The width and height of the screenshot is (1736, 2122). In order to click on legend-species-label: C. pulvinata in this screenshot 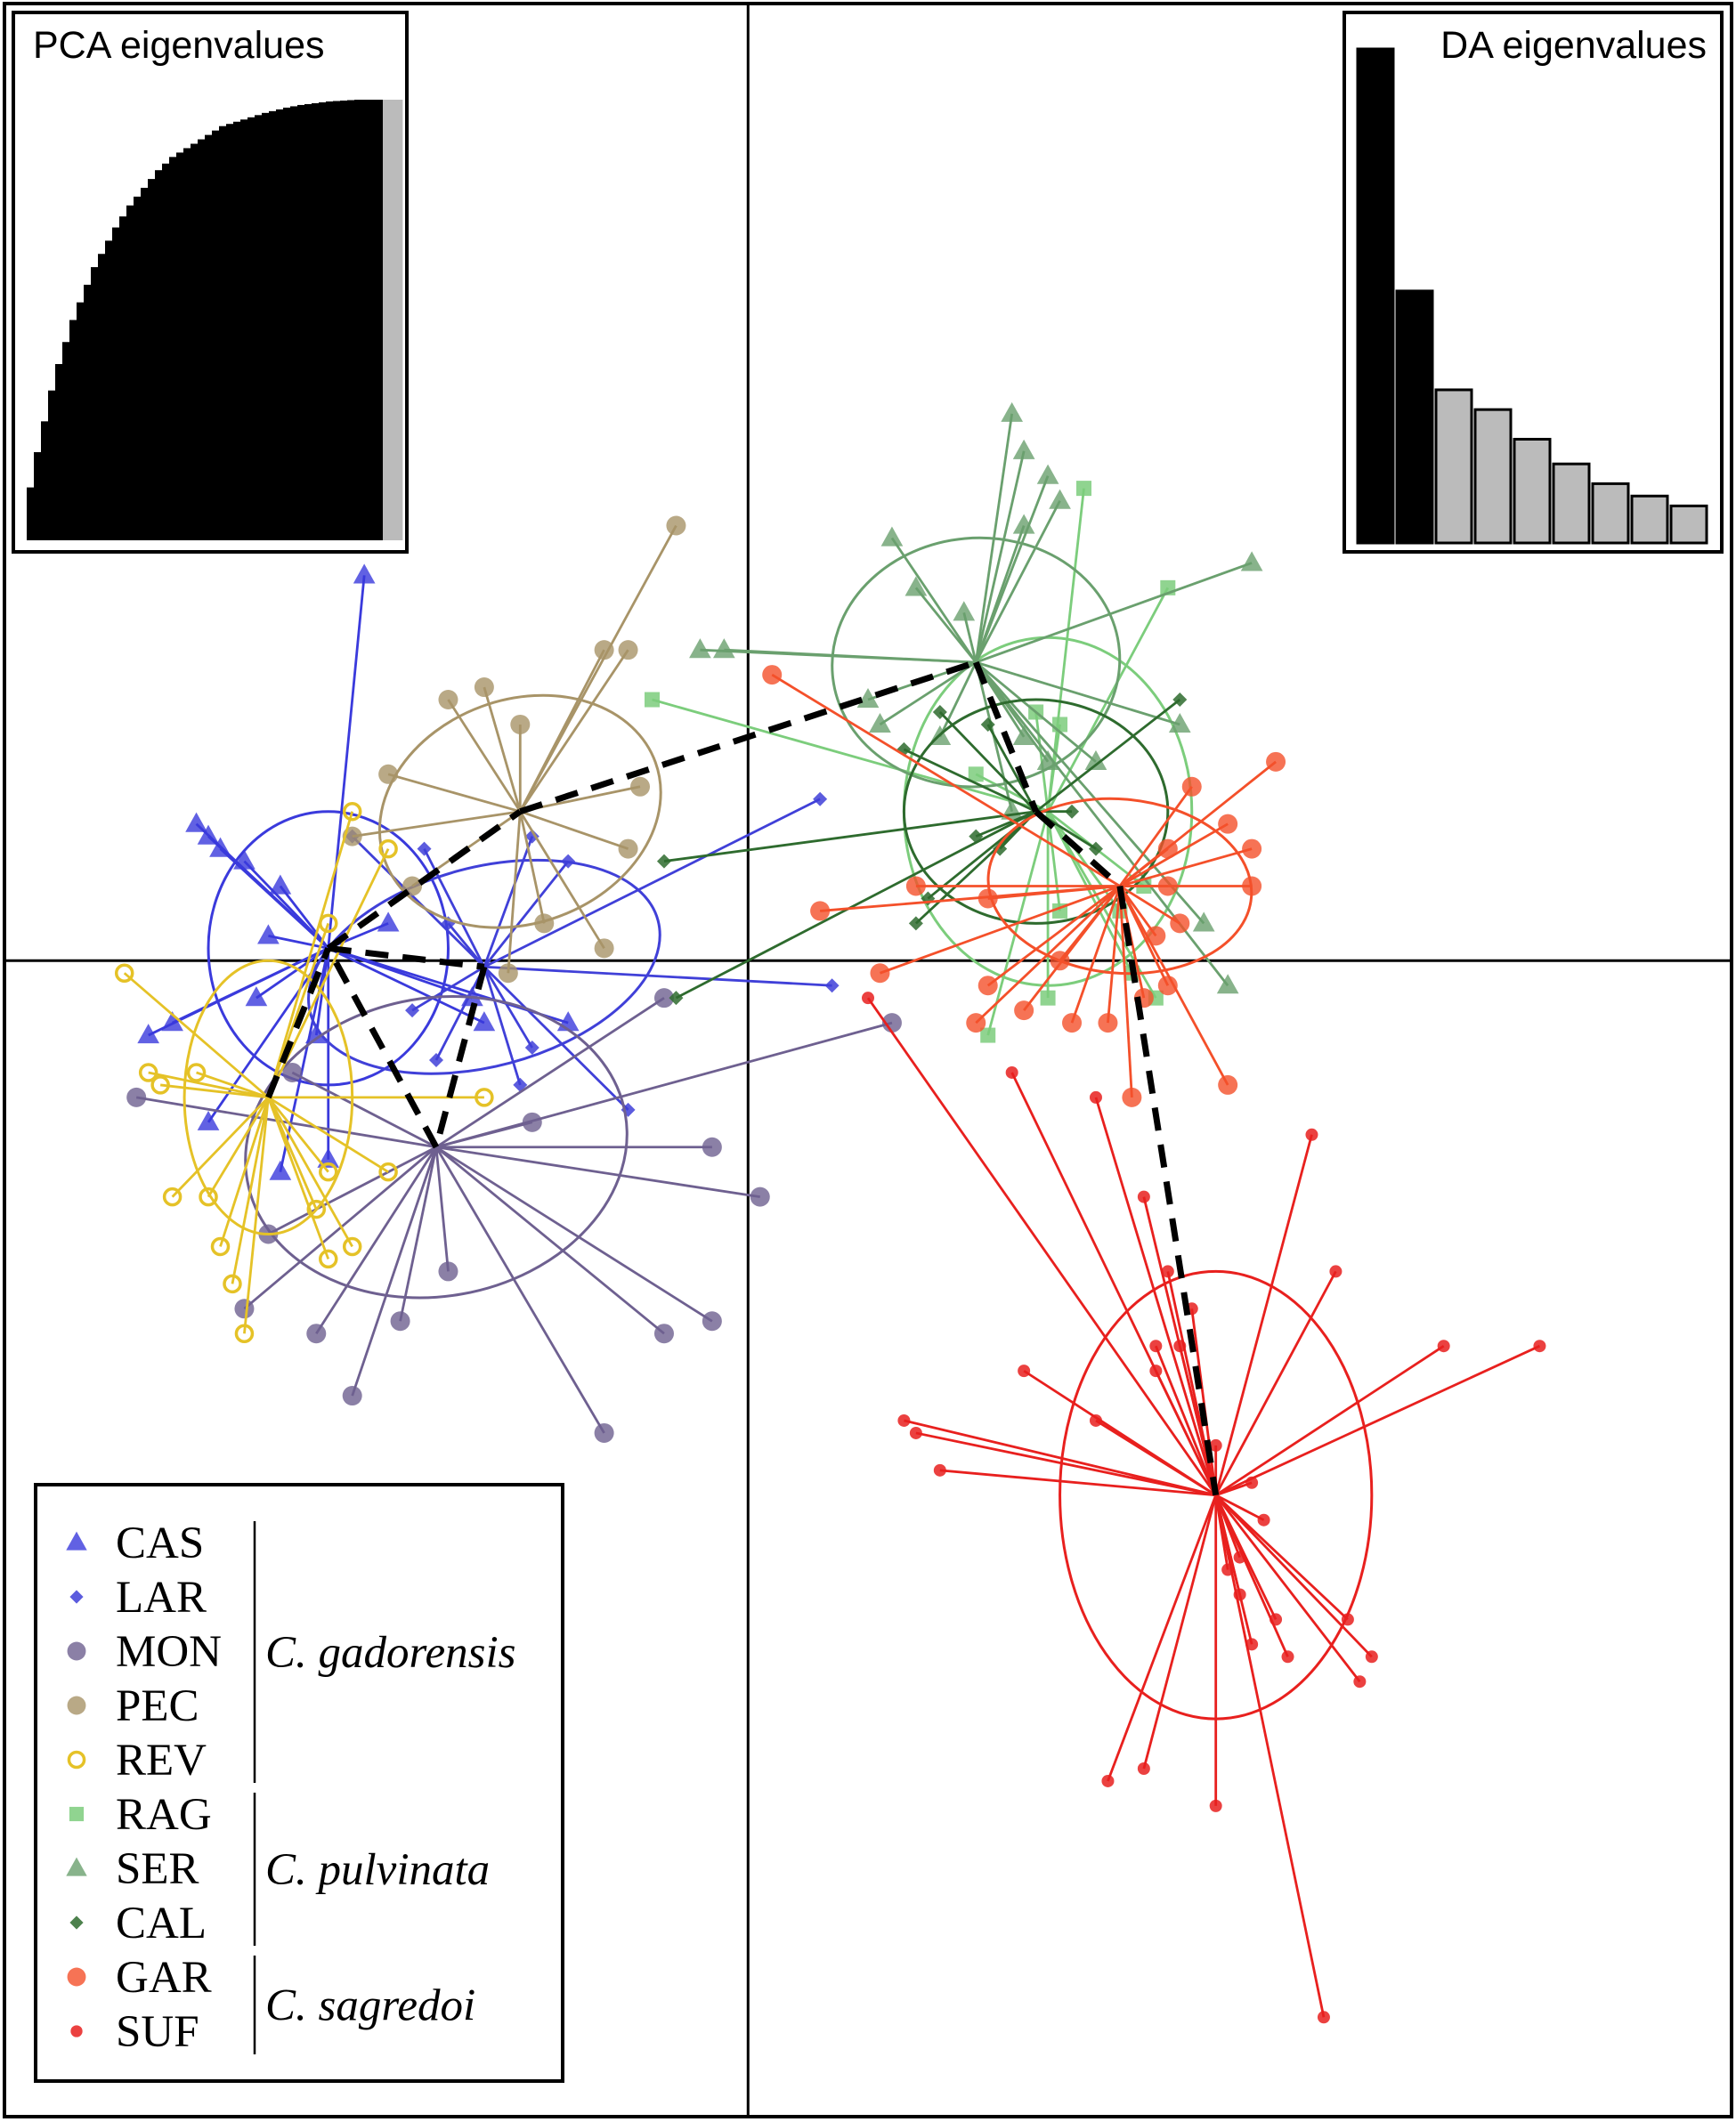, I will do `click(377, 1870)`.